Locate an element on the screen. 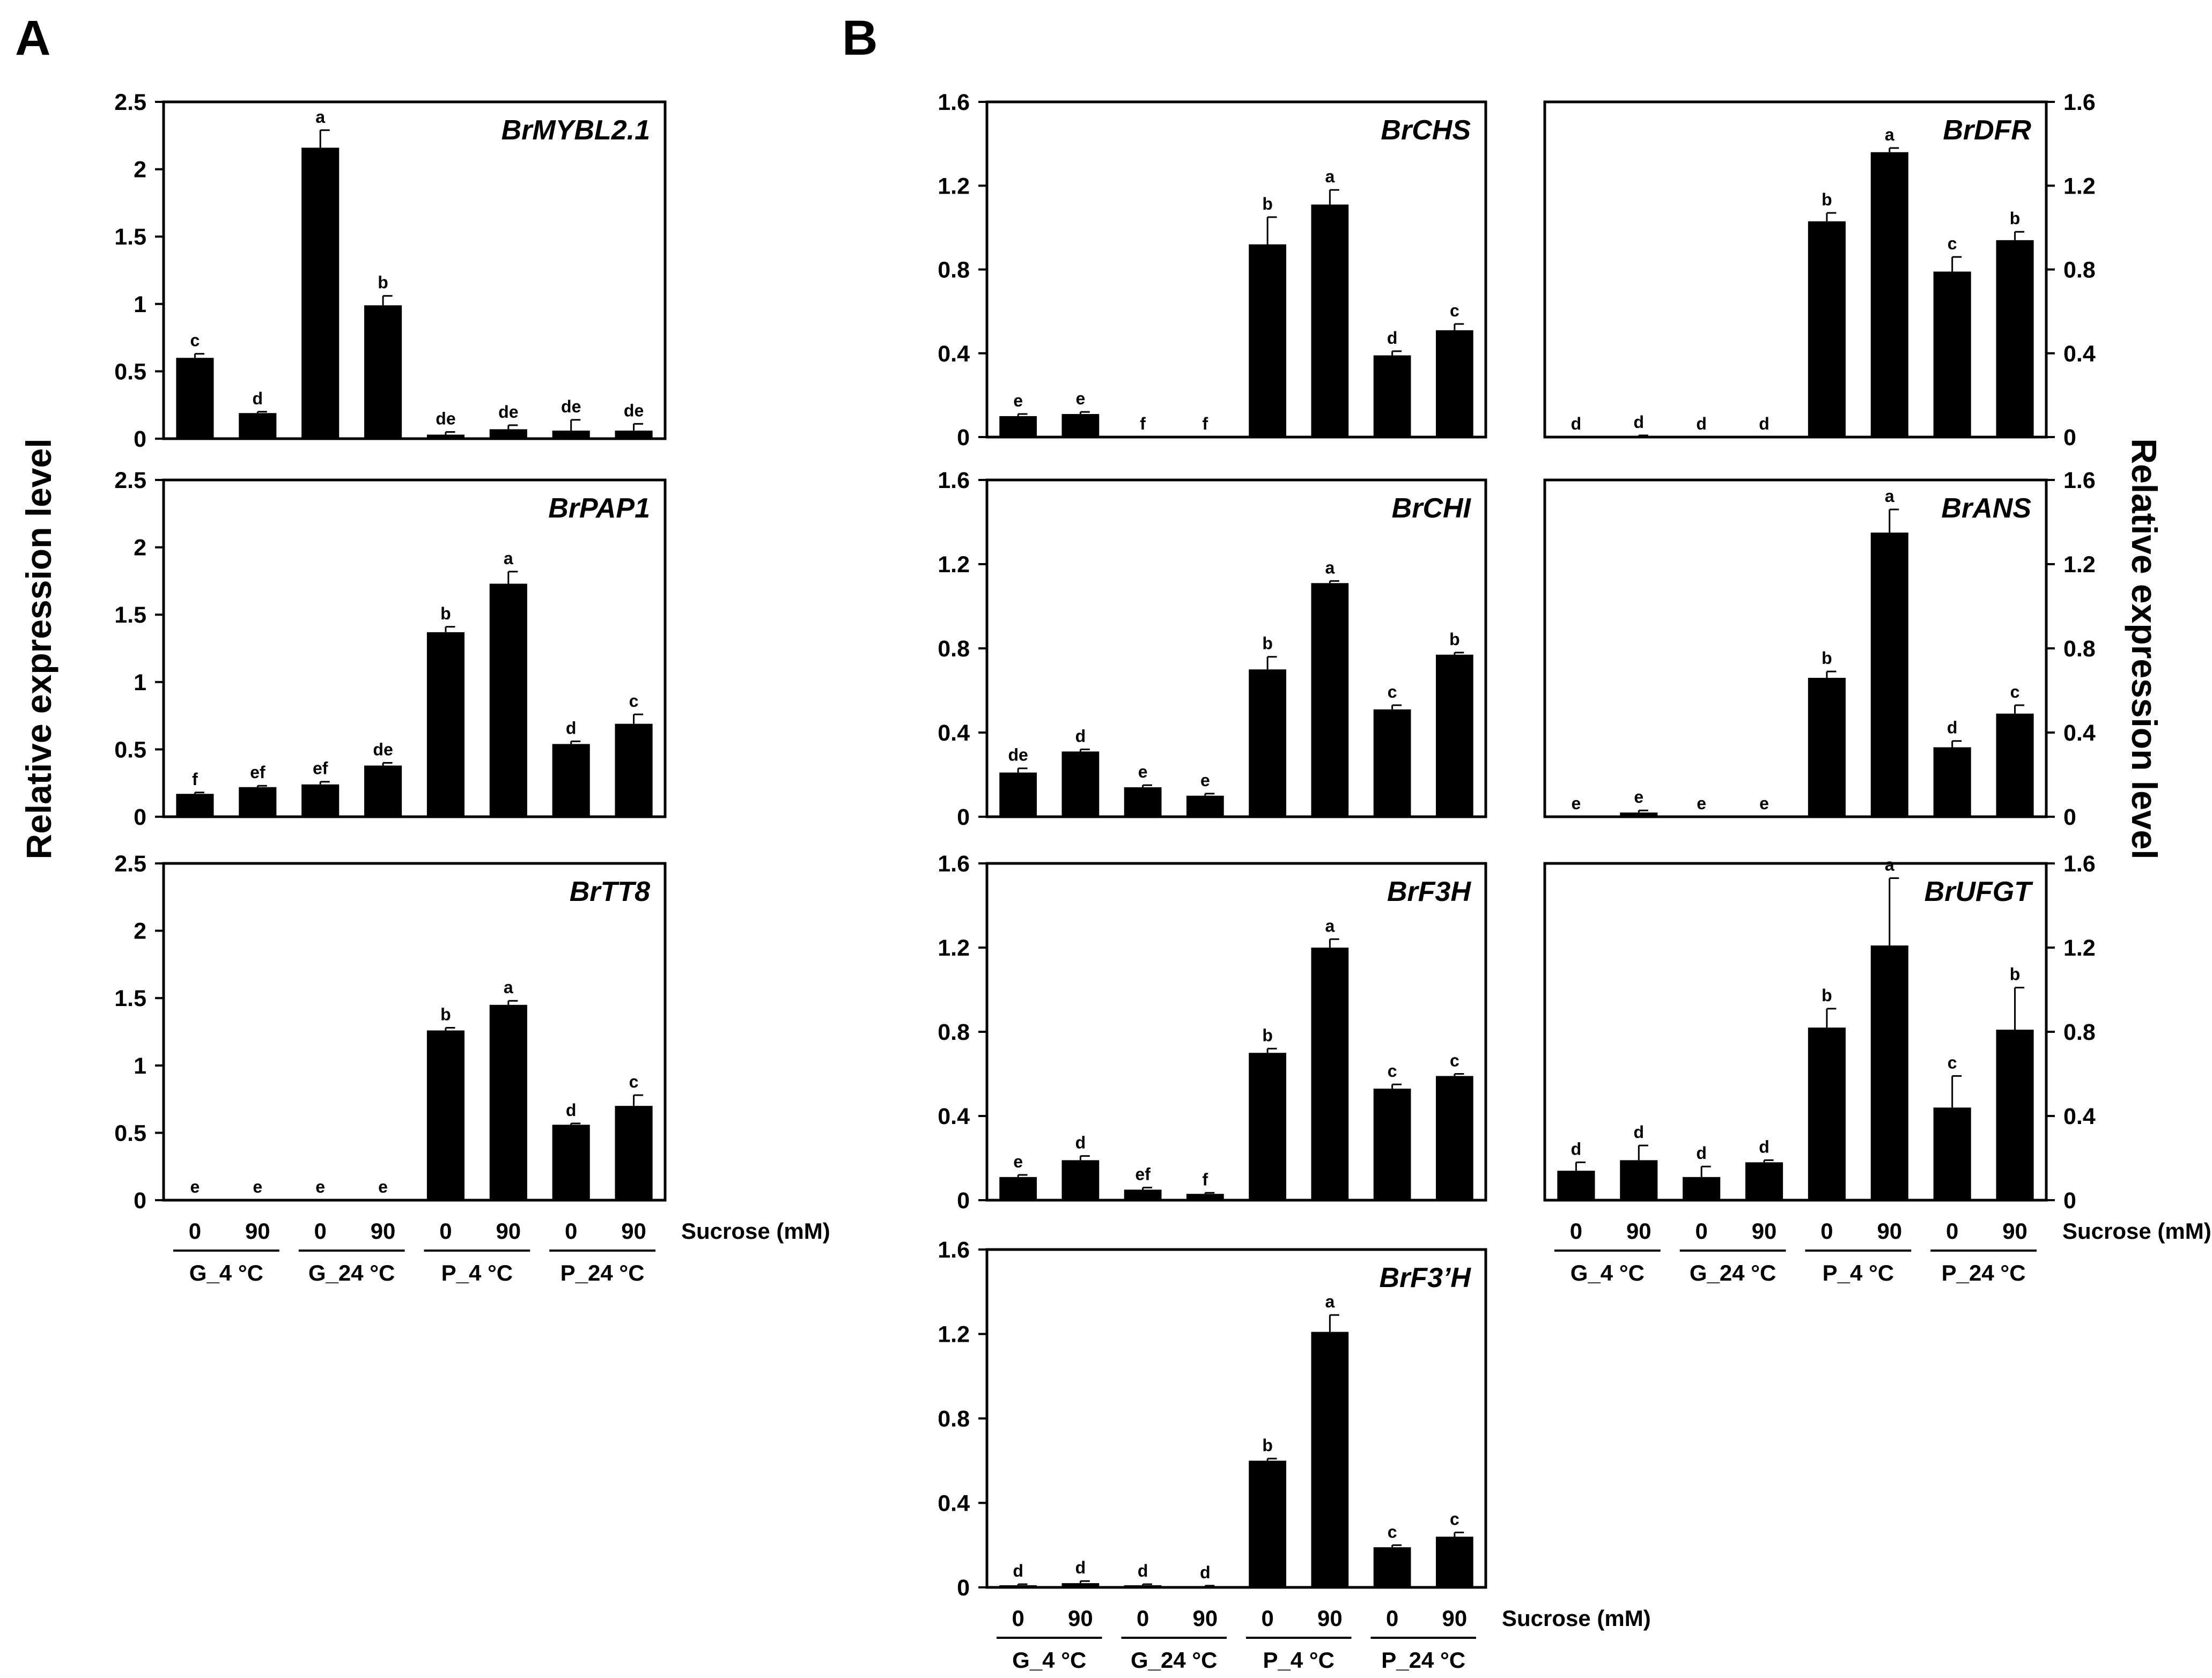  sig-letter-brufgt-0: d is located at coordinates (1577, 1148).